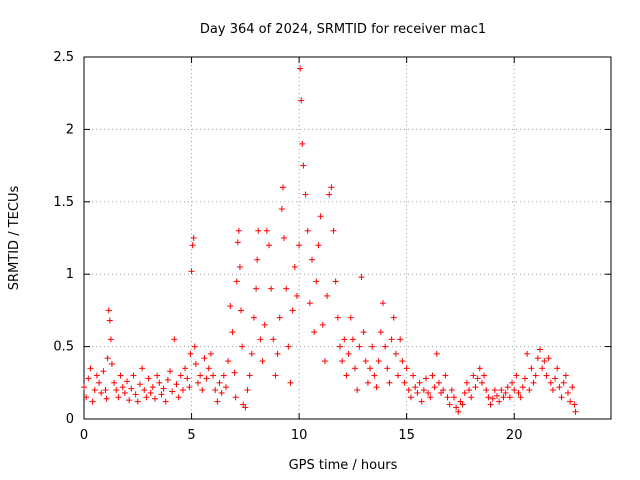 Image resolution: width=640 pixels, height=480 pixels. What do you see at coordinates (63, 347) in the screenshot?
I see `y-tick-label: 0.5` at bounding box center [63, 347].